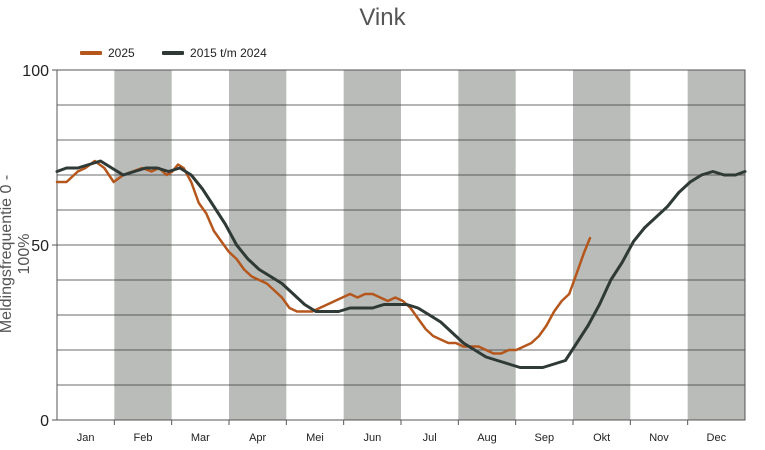 The image size is (765, 450). I want to click on y-tick-label: 50, so click(40, 246).